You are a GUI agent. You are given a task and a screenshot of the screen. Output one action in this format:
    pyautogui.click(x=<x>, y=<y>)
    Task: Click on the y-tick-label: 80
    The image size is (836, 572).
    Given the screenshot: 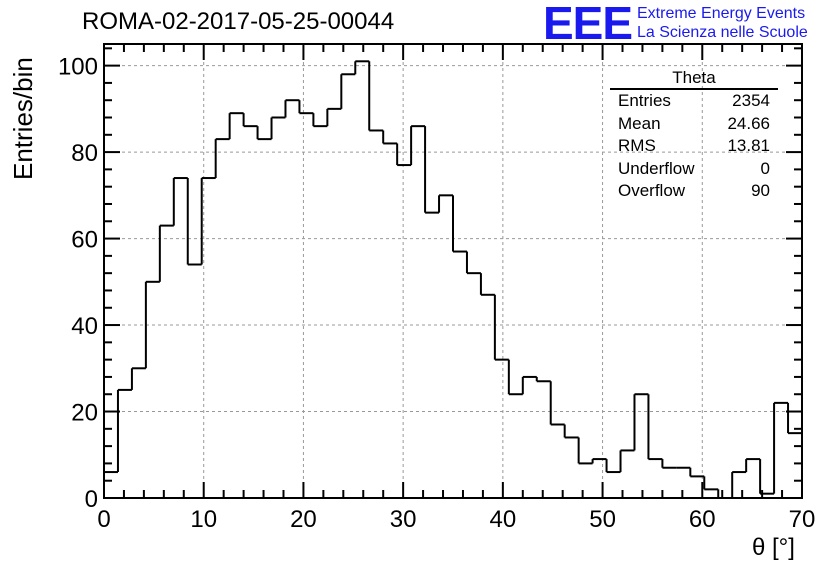 What is the action you would take?
    pyautogui.click(x=84, y=153)
    